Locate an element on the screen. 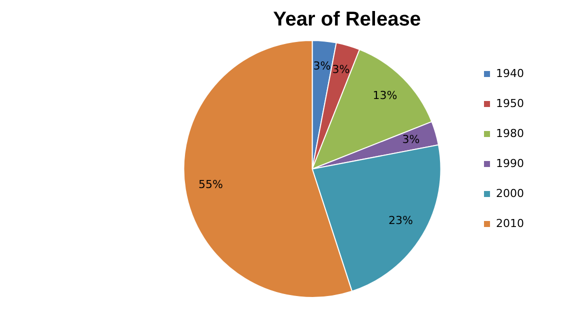 The width and height of the screenshot is (574, 328). data-label: 55% is located at coordinates (210, 184).